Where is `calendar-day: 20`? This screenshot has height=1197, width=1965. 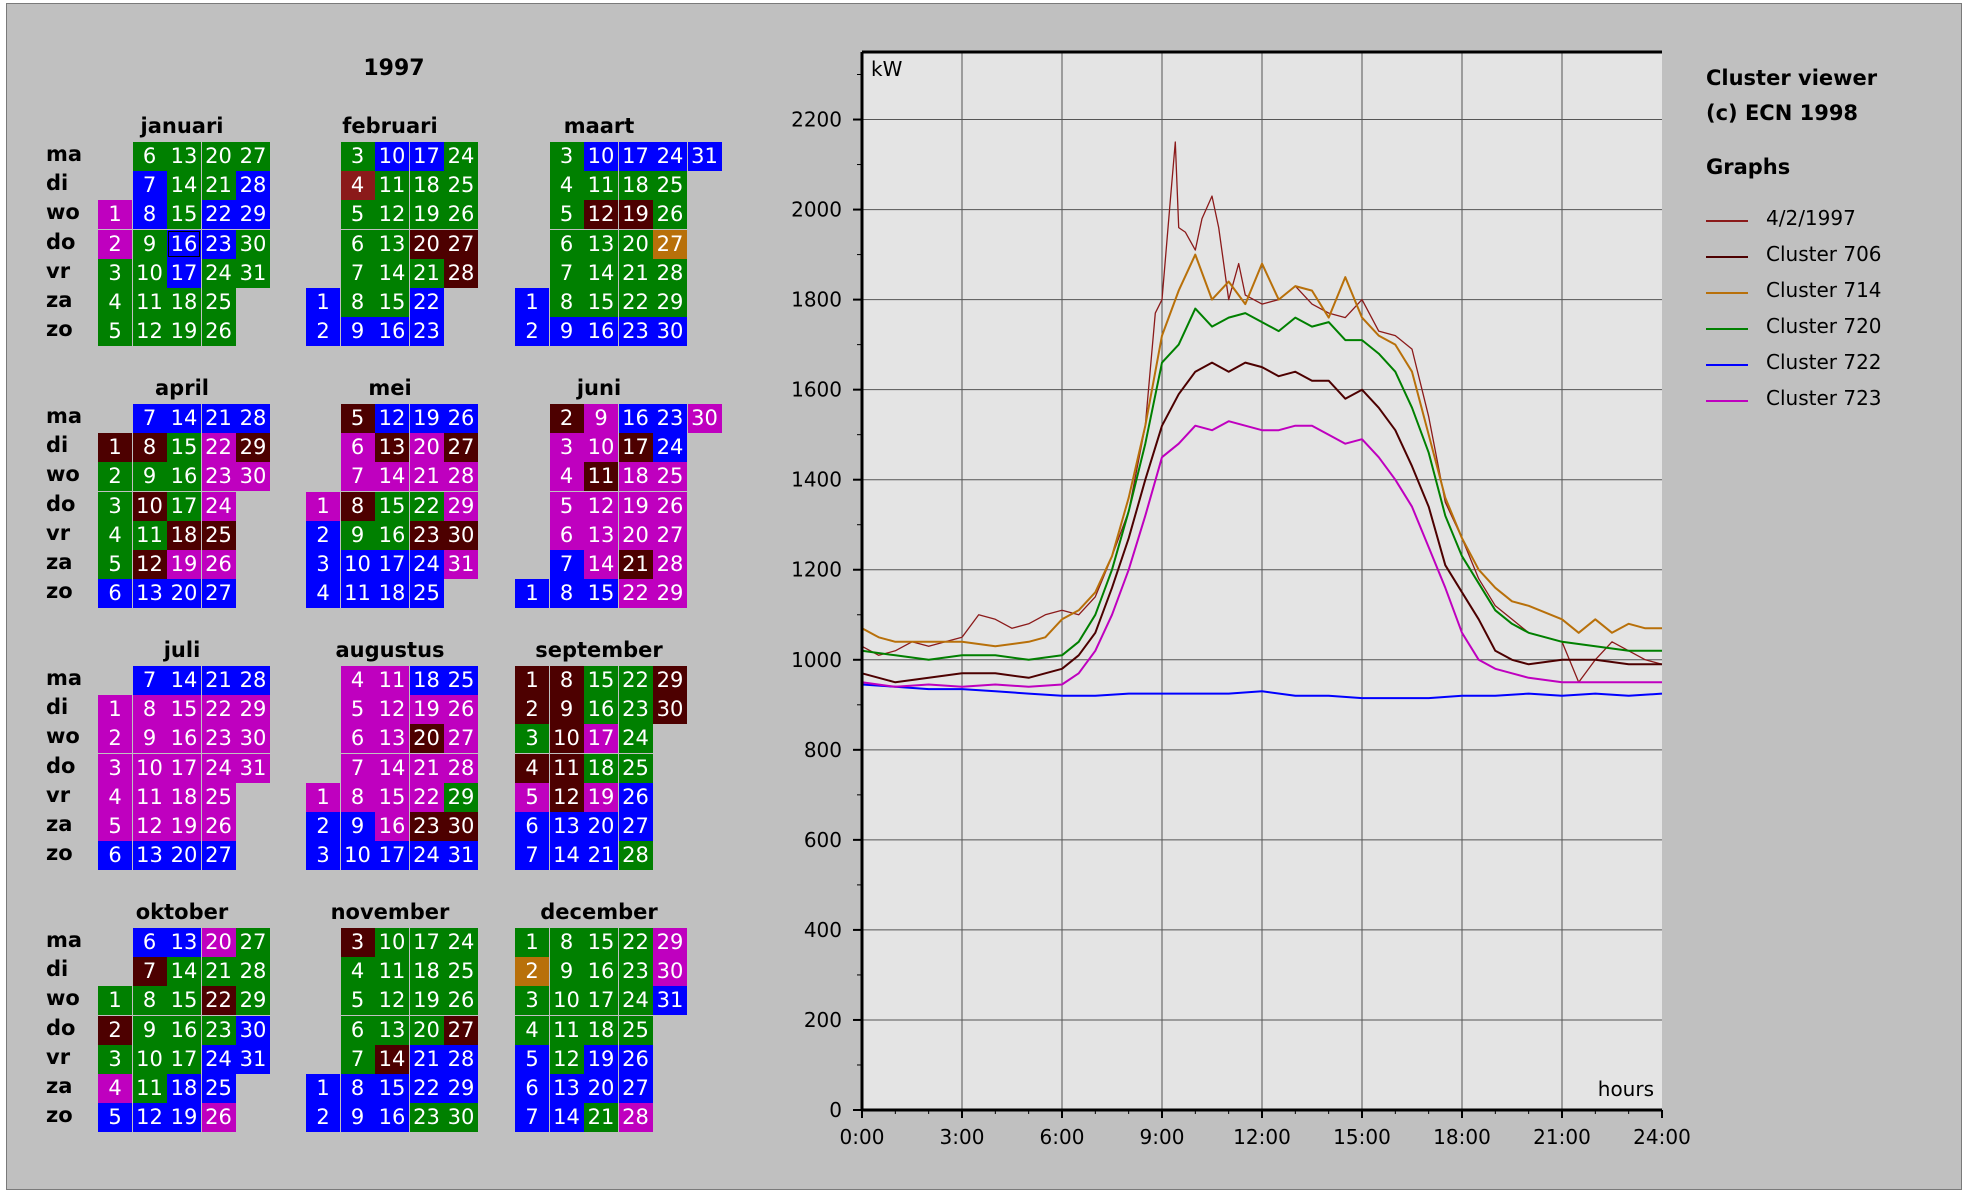 calendar-day: 20 is located at coordinates (184, 594).